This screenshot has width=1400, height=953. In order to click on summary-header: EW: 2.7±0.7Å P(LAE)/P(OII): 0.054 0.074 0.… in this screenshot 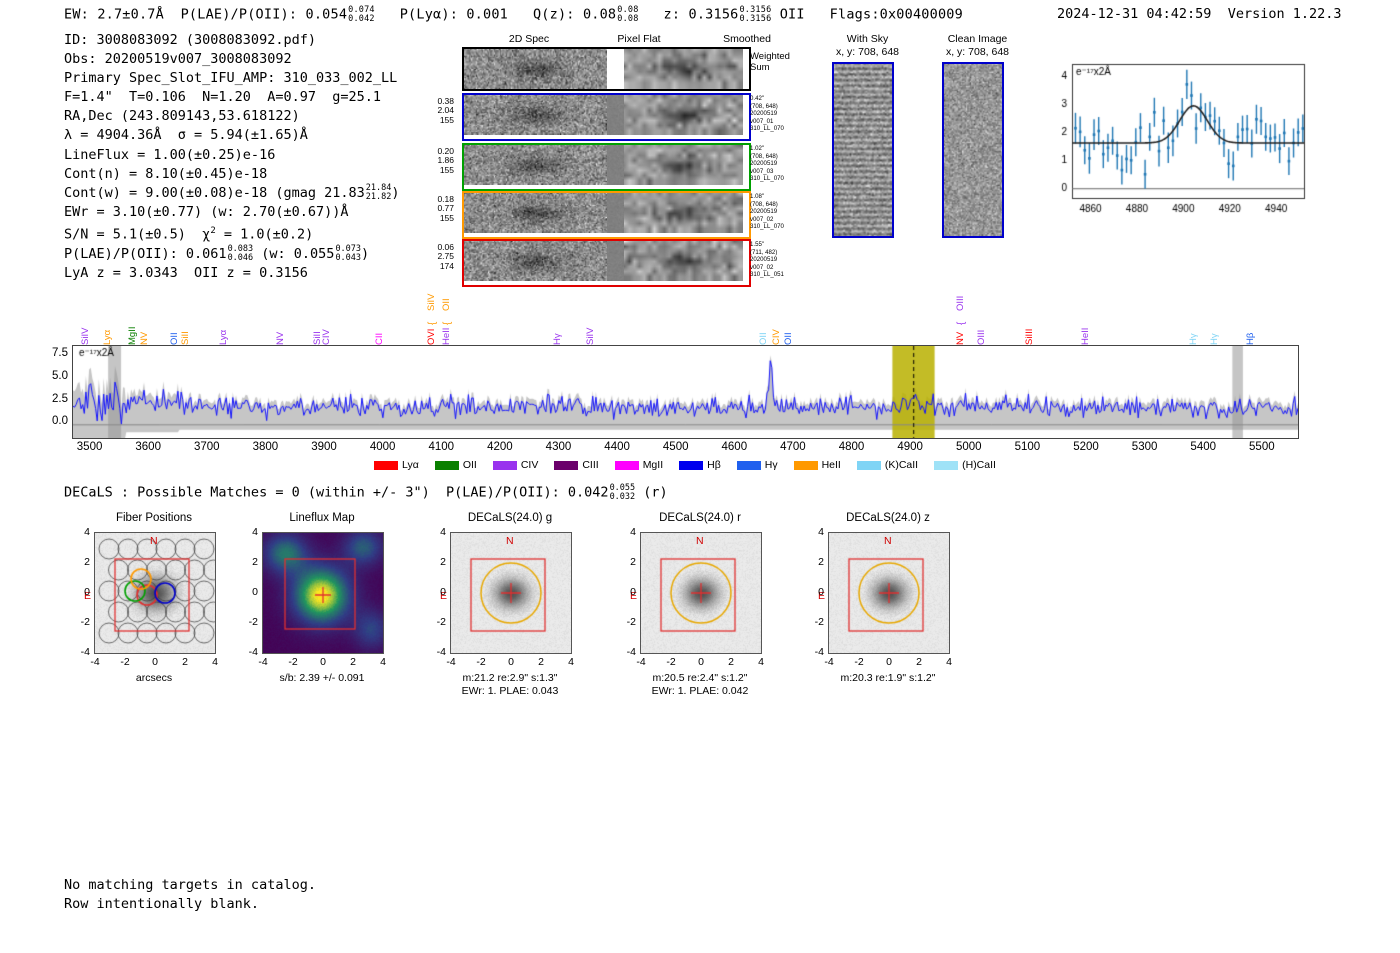, I will do `click(513, 14)`.